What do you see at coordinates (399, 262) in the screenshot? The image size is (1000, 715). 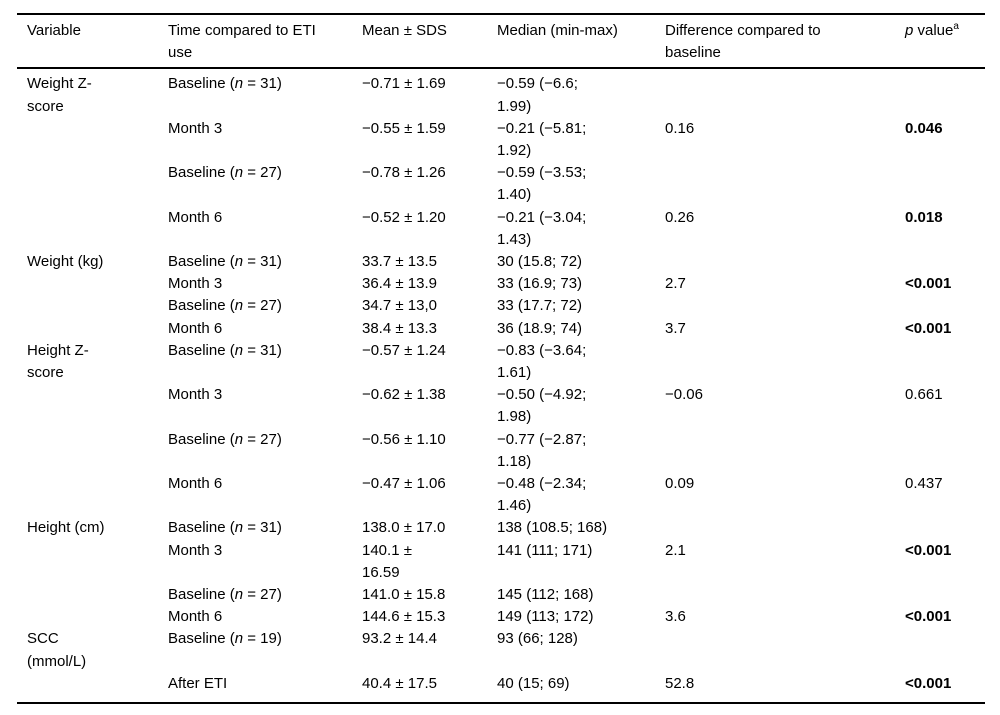 I see `cell-mean: 33.7 ± 13.5` at bounding box center [399, 262].